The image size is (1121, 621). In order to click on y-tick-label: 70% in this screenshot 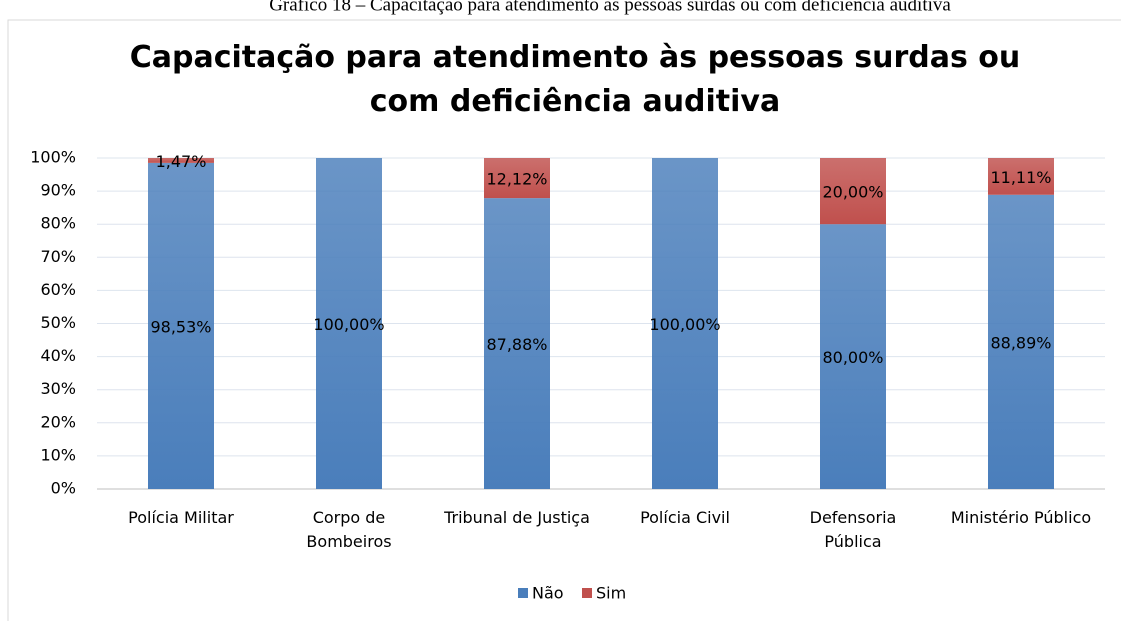, I will do `click(58, 256)`.